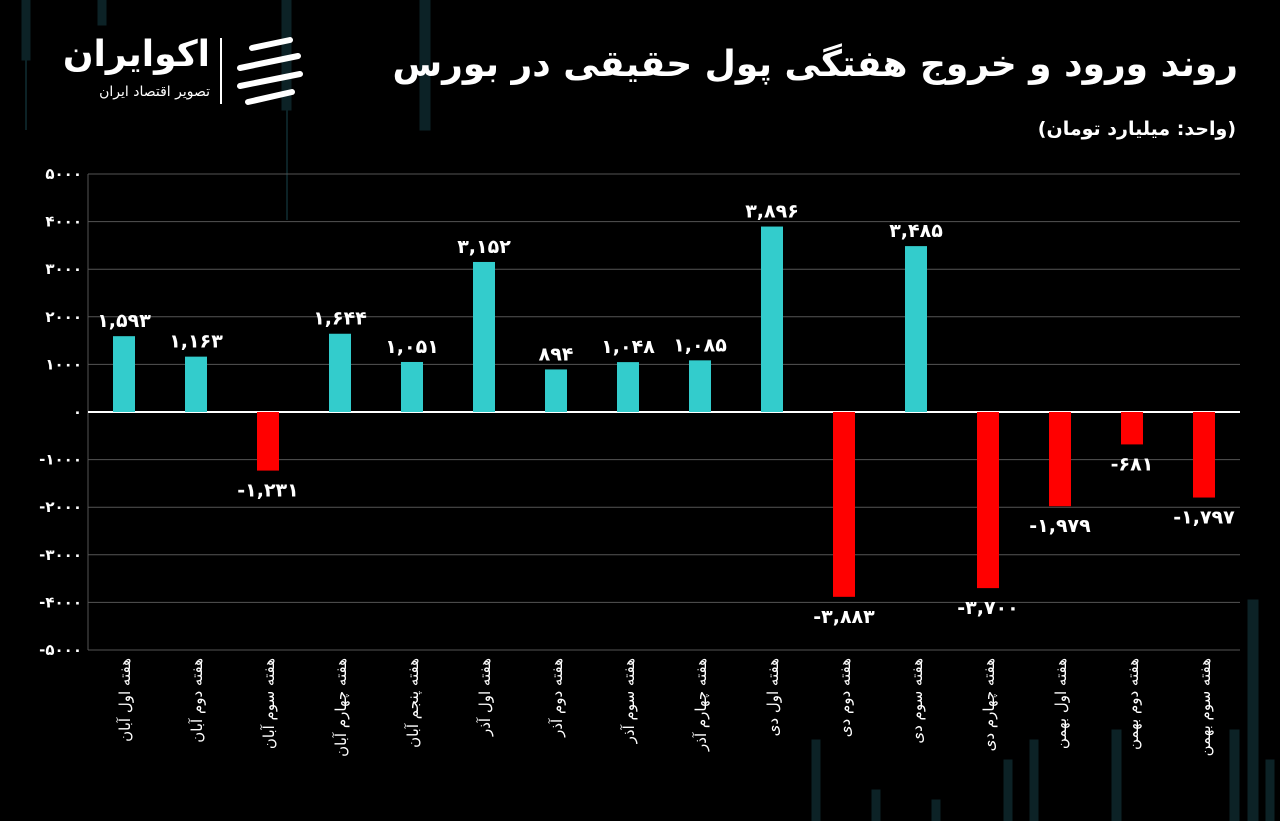  I want to click on x-category-label-3: هفته سوم آبان, so click(269, 703).